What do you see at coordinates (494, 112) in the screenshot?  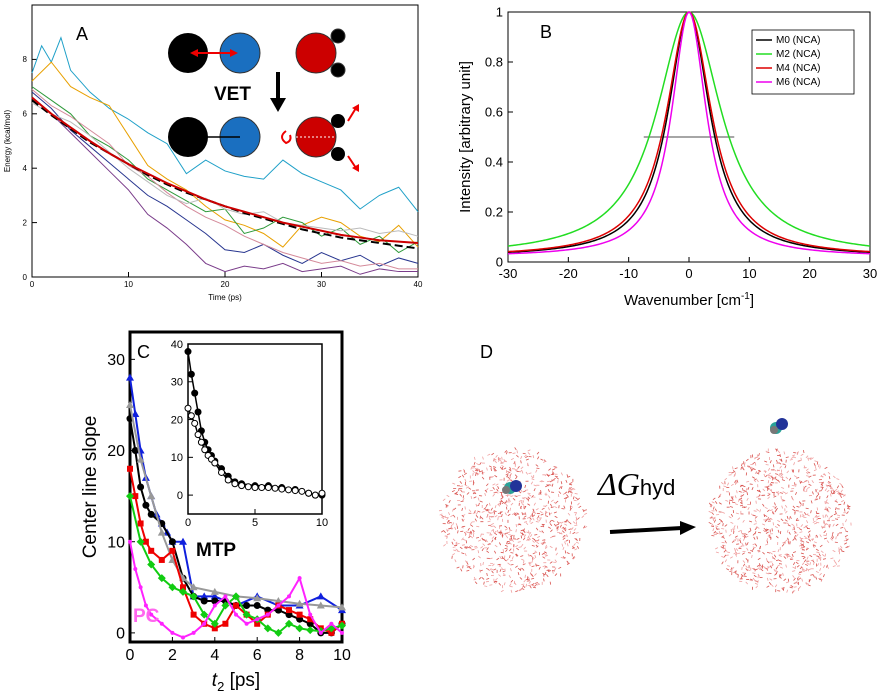 I see `b-ytick-label: 0.6` at bounding box center [494, 112].